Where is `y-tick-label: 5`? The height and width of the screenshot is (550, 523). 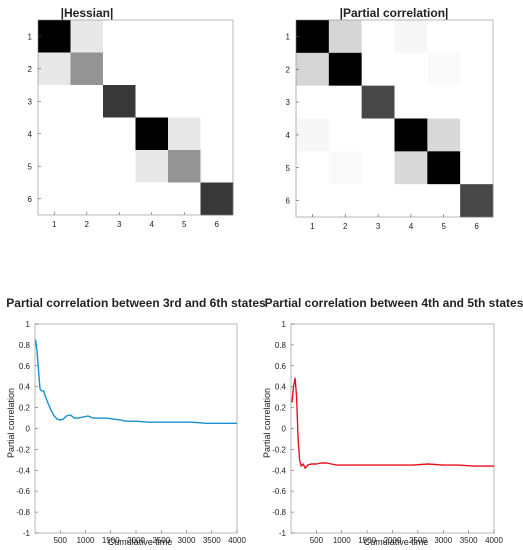
y-tick-label: 5 is located at coordinates (30, 166).